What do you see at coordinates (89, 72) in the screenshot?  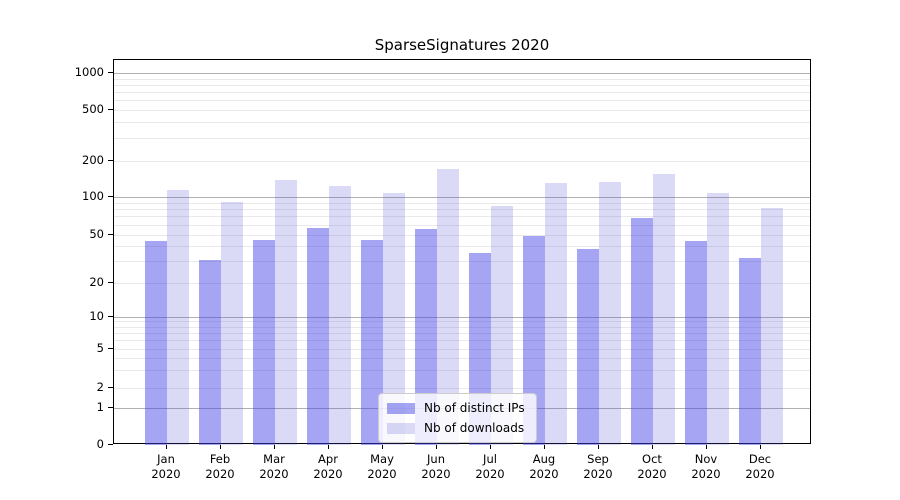 I see `y-axis-tick-label: 1000` at bounding box center [89, 72].